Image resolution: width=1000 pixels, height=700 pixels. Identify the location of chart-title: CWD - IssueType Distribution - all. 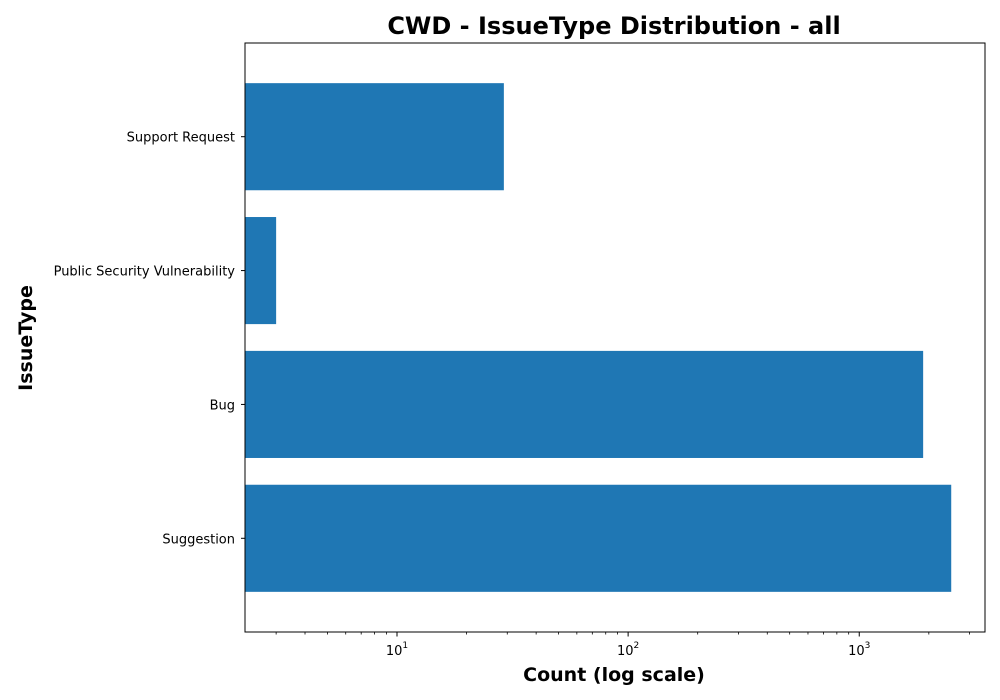
(613, 26).